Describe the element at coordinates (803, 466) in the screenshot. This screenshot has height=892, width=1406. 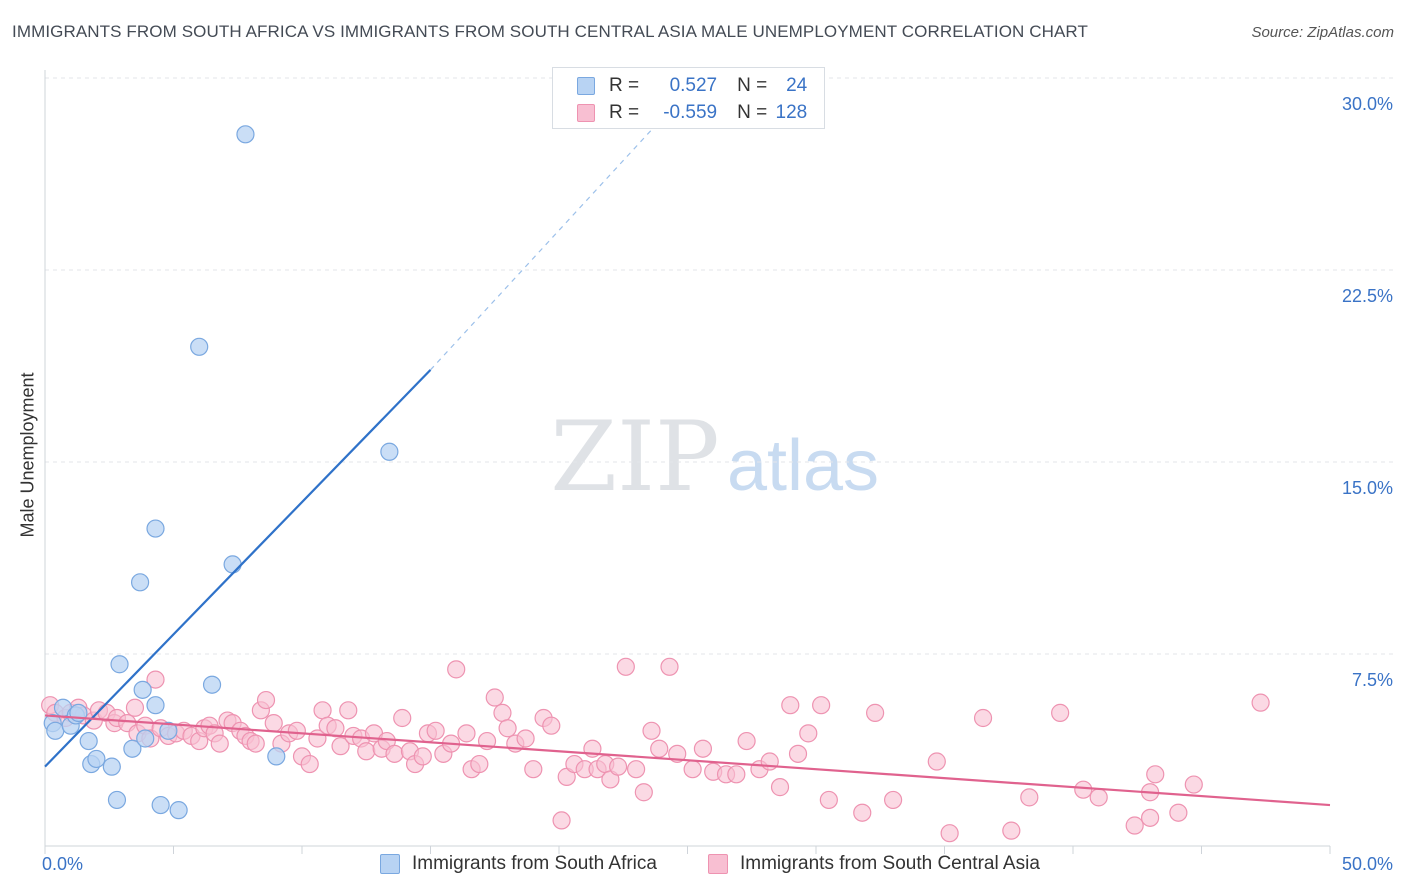
I see `watermark-atlas: atlas` at that location.